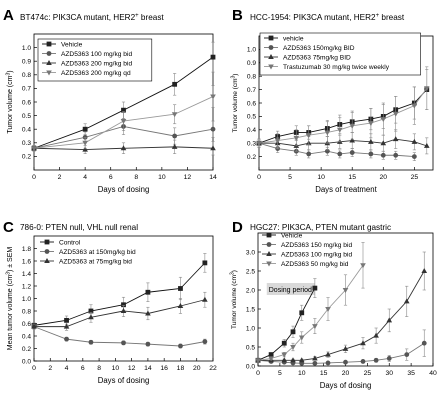 This screenshot has height=401, width=440. Describe the element at coordinates (78, 17) in the screenshot. I see `title-text: BT474c: PIK3CA mutant, HER2` at that location.